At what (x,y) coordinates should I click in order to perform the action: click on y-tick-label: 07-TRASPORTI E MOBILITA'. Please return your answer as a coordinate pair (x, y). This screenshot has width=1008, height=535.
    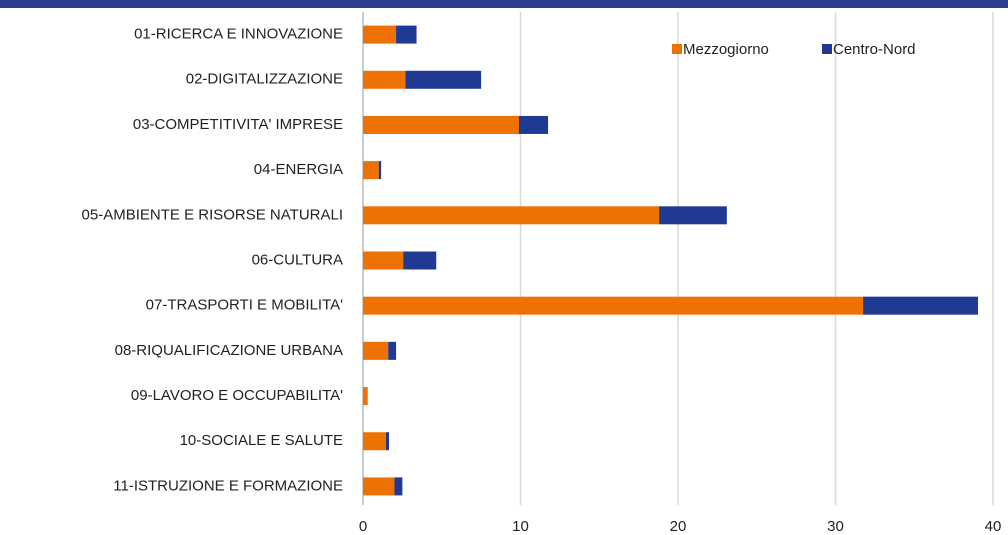
    Looking at the image, I should click on (244, 305).